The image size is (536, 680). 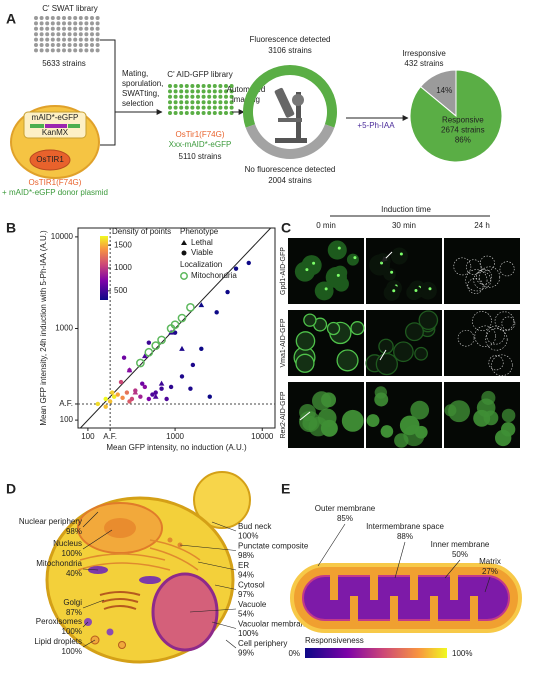 I want to click on cell-diagram, so click(x=148, y=567).